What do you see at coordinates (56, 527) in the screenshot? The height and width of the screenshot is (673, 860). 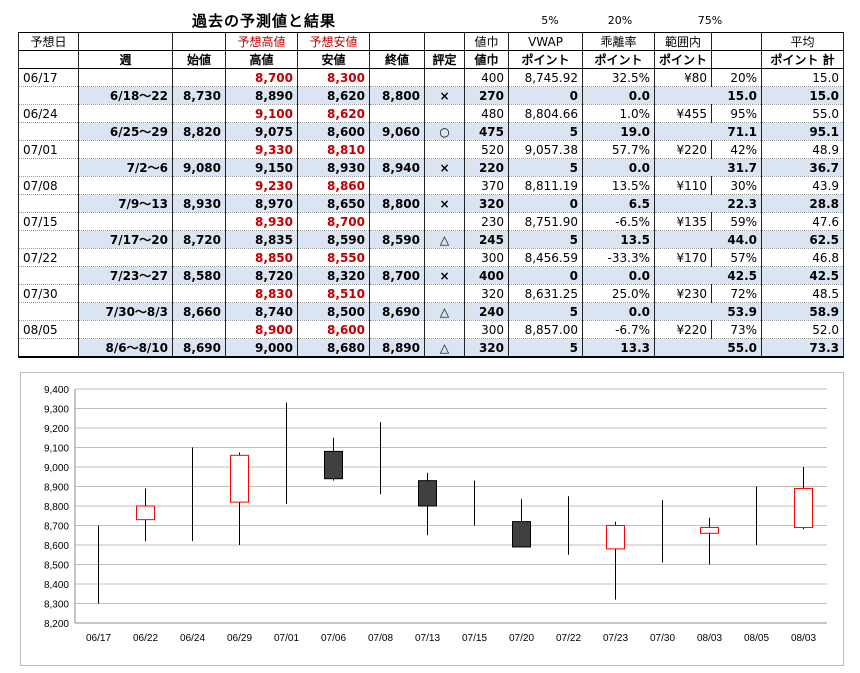 I see `y-tick-label: 8,700` at bounding box center [56, 527].